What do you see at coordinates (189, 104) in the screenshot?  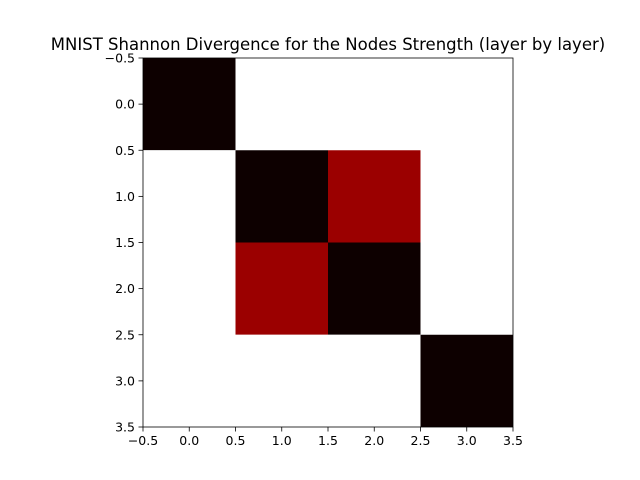 I see `heatmap-cell-r0-c0` at bounding box center [189, 104].